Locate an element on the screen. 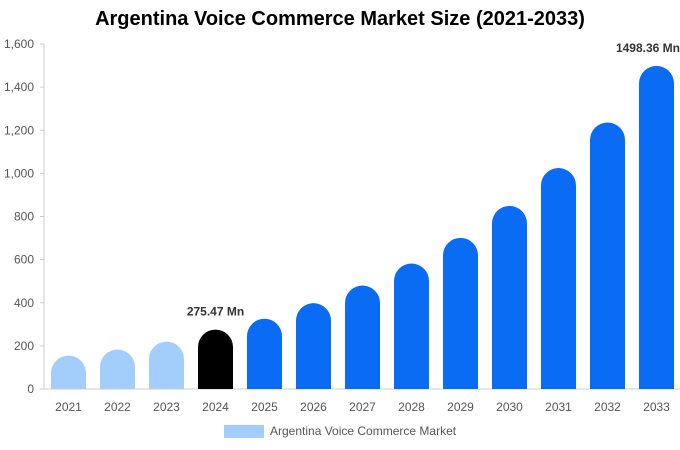 This screenshot has width=680, height=450. y-tick-label: 200 is located at coordinates (24, 346).